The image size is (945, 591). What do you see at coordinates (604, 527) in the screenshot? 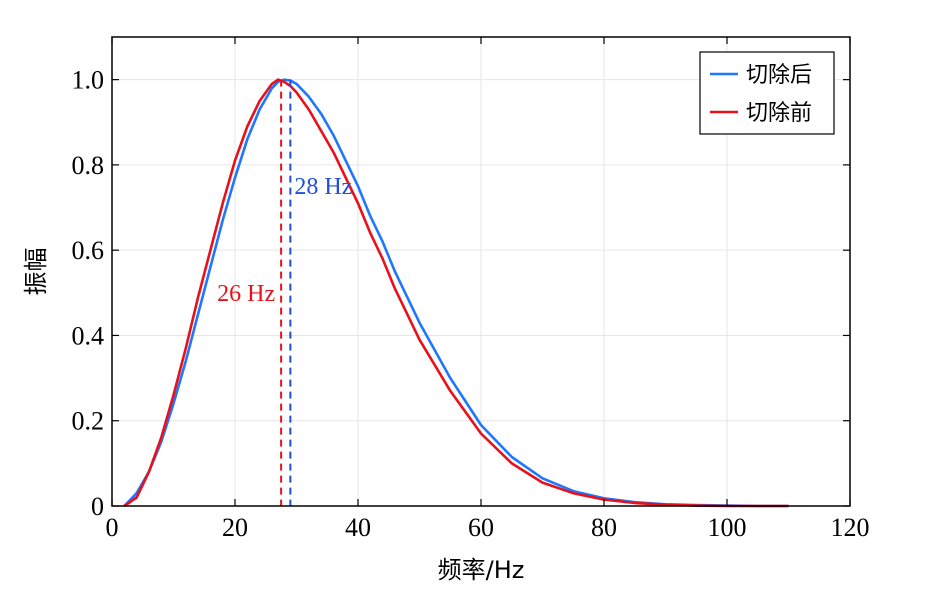
I see `x-tick-label: 80` at bounding box center [604, 527].